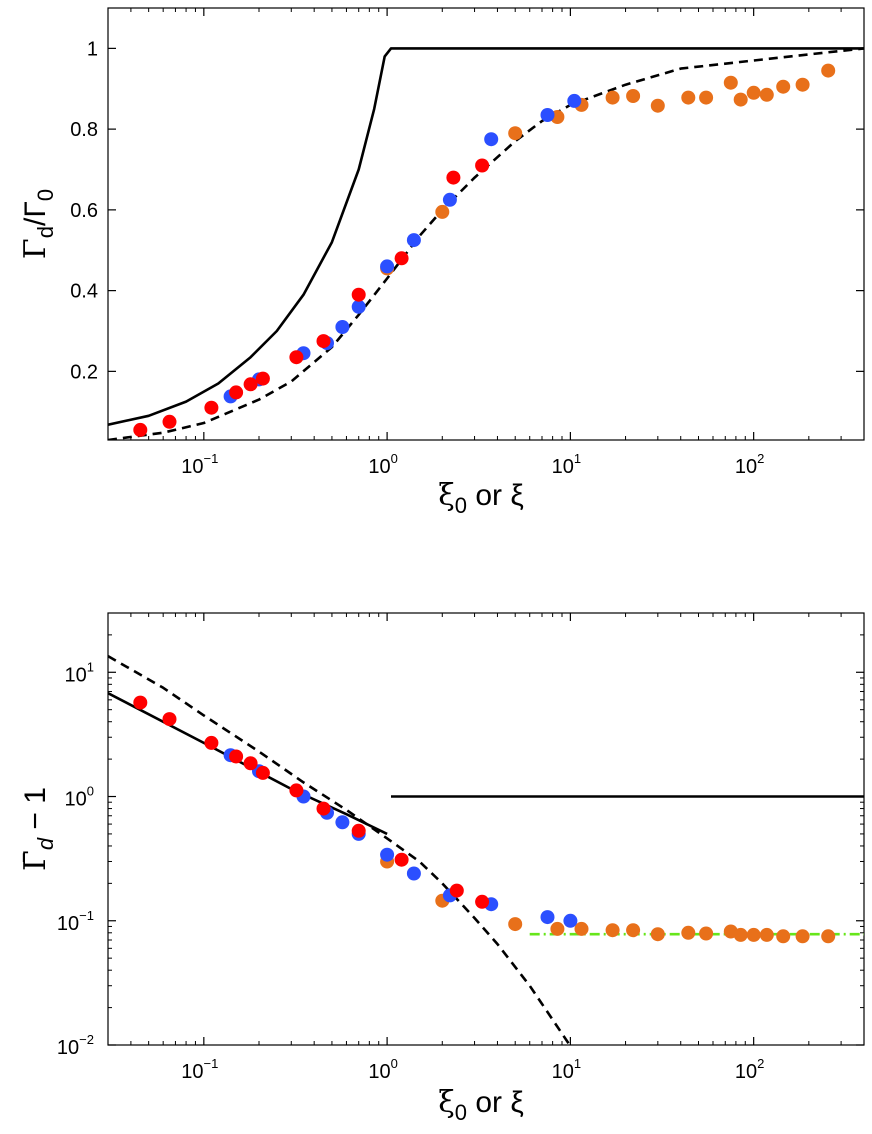 This screenshot has height=1134, width=872. I want to click on y-tick-label: 10¹, so click(79, 672).